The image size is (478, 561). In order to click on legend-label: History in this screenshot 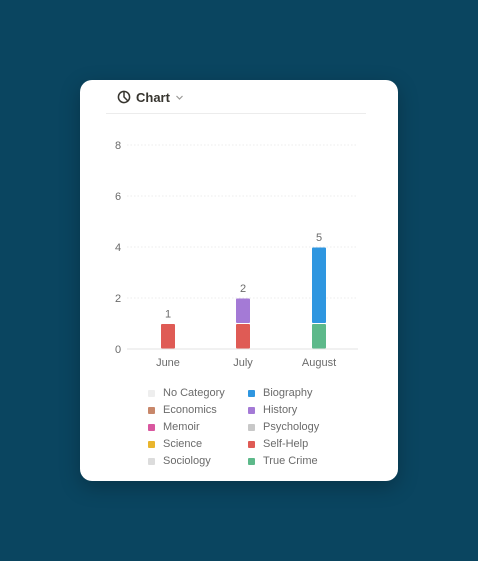, I will do `click(280, 410)`.